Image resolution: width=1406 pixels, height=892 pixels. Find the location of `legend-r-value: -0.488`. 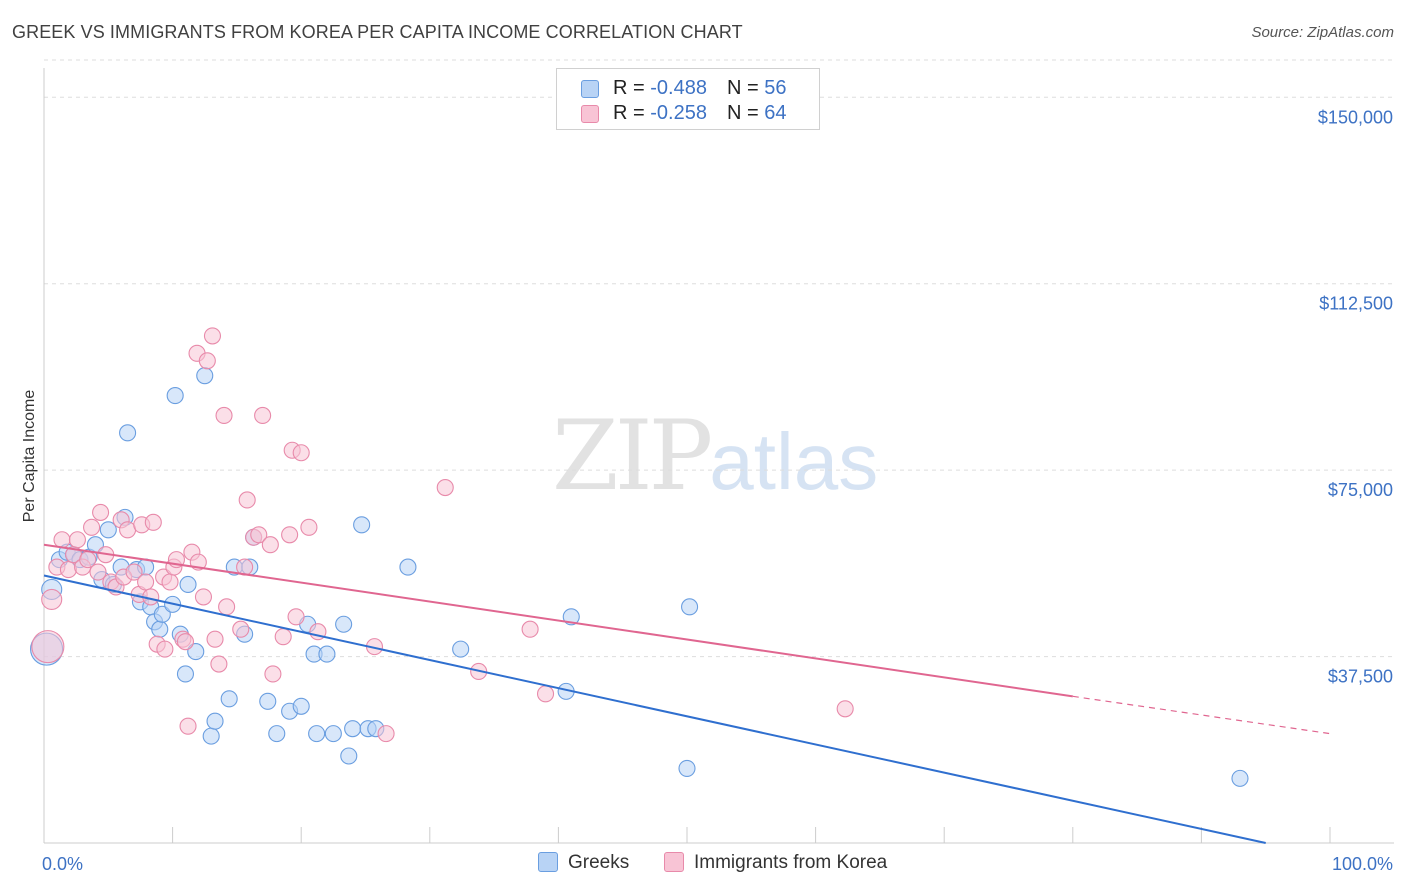

legend-r-value: -0.488 is located at coordinates (678, 88).